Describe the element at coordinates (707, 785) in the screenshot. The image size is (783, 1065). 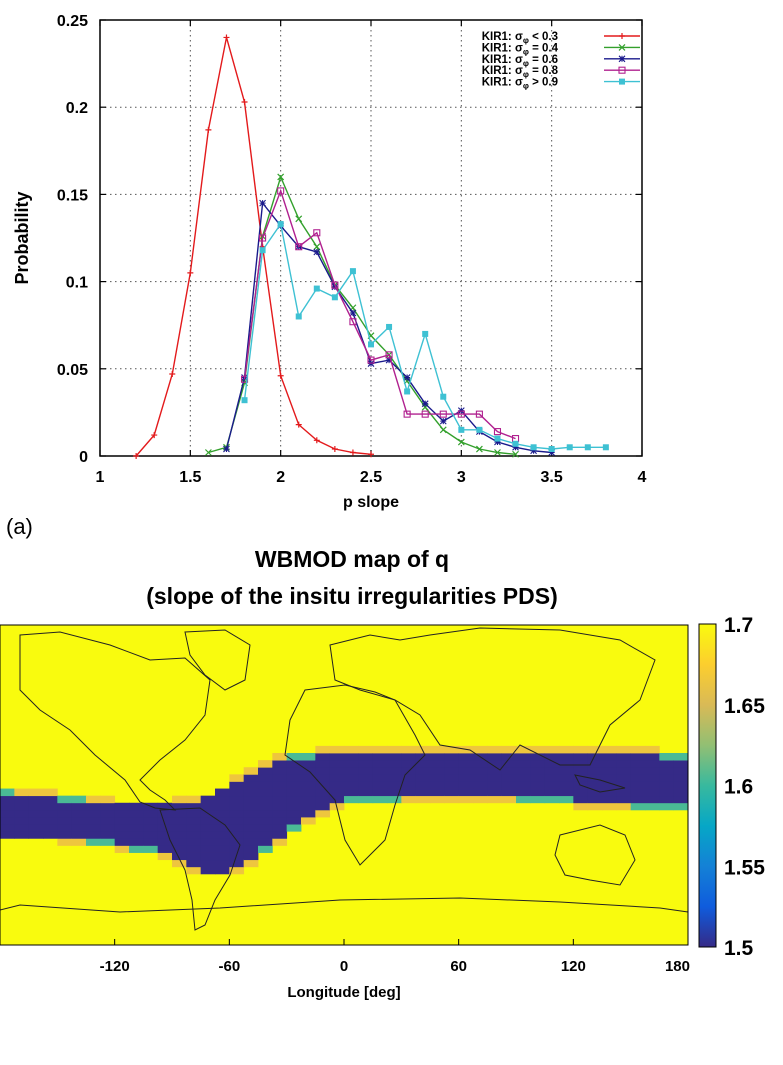
I see `colorbar` at that location.